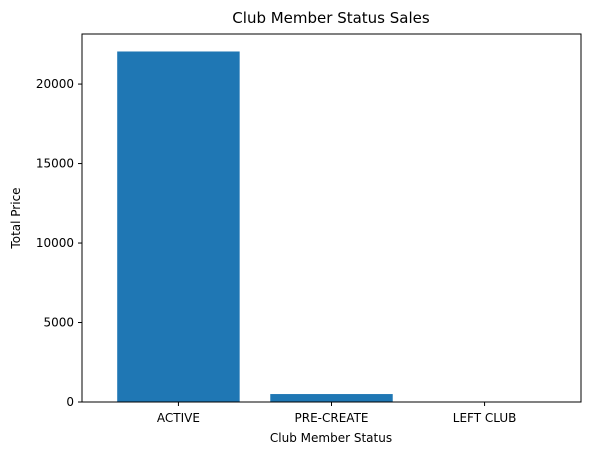  What do you see at coordinates (16, 218) in the screenshot?
I see `y-axis-label: Total Price` at bounding box center [16, 218].